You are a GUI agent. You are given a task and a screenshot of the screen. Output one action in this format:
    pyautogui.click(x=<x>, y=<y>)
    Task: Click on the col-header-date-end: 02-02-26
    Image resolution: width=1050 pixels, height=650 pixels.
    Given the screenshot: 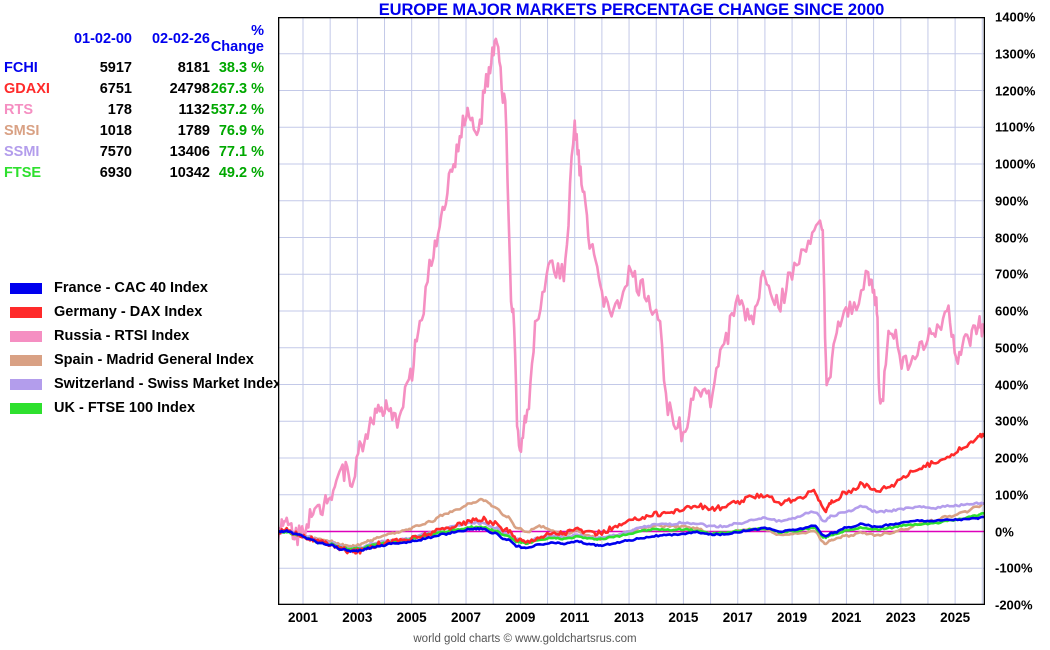 What is the action you would take?
    pyautogui.click(x=180, y=38)
    